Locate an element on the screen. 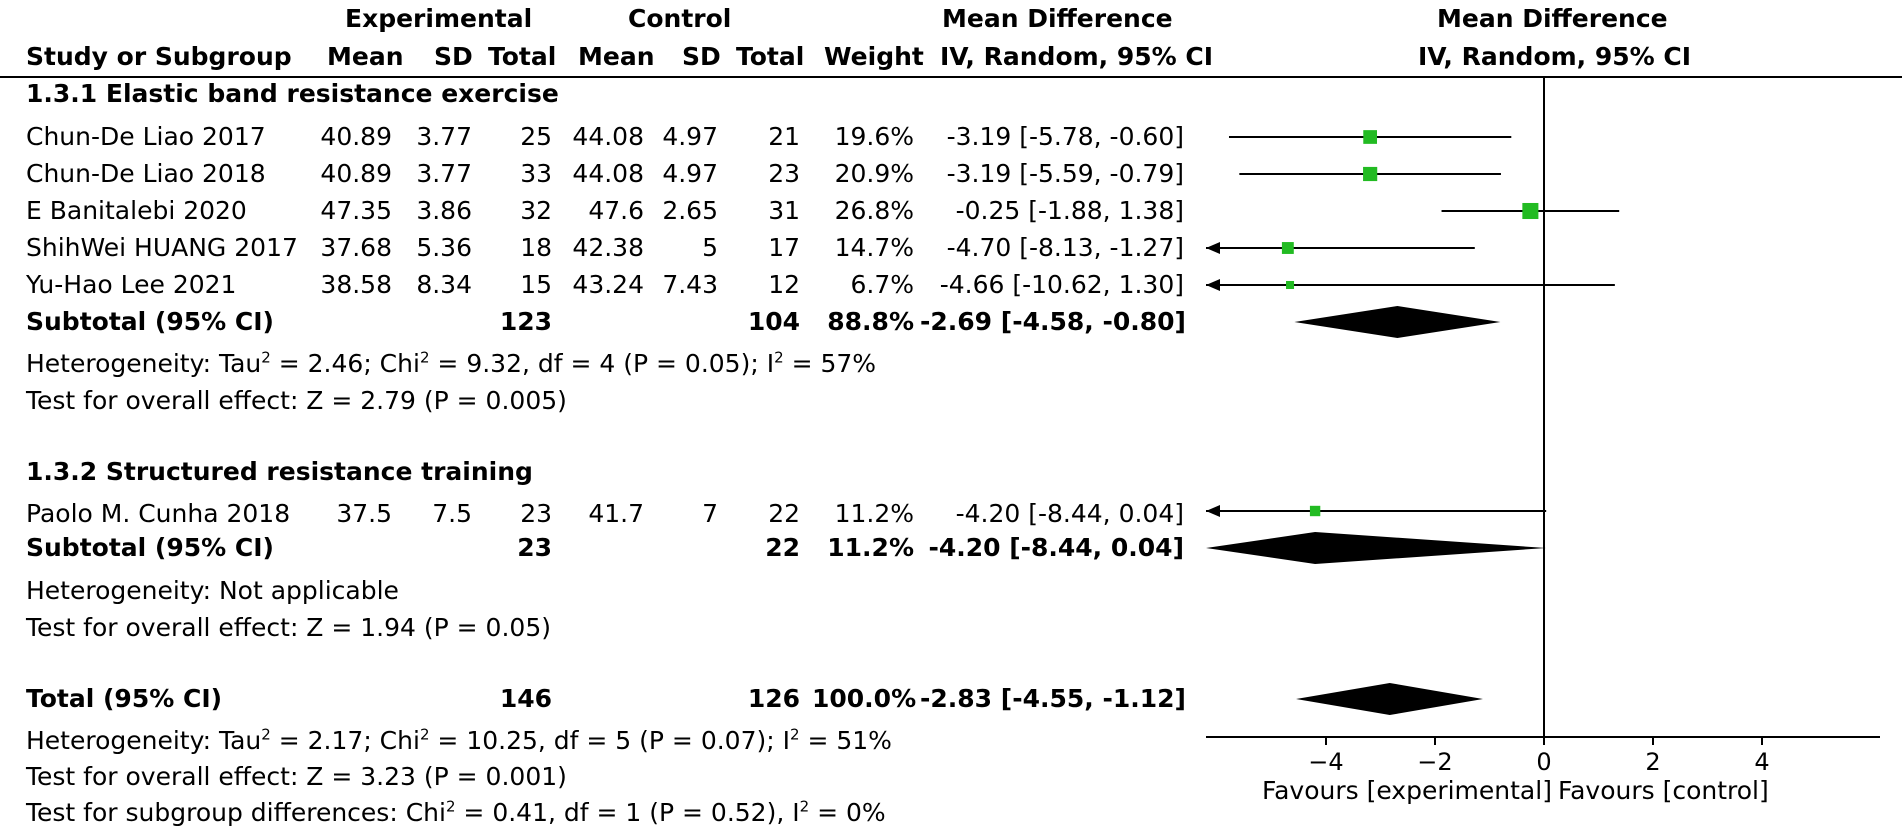 Image resolution: width=1902 pixels, height=833 pixels. col-exp-sd-header: SD is located at coordinates (453, 56).